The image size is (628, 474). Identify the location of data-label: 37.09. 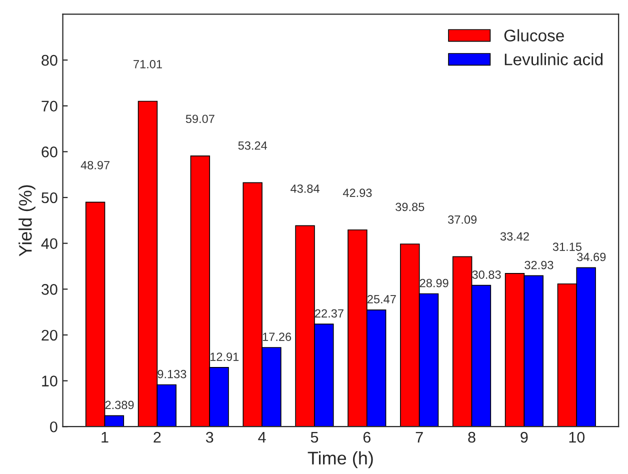
(462, 219).